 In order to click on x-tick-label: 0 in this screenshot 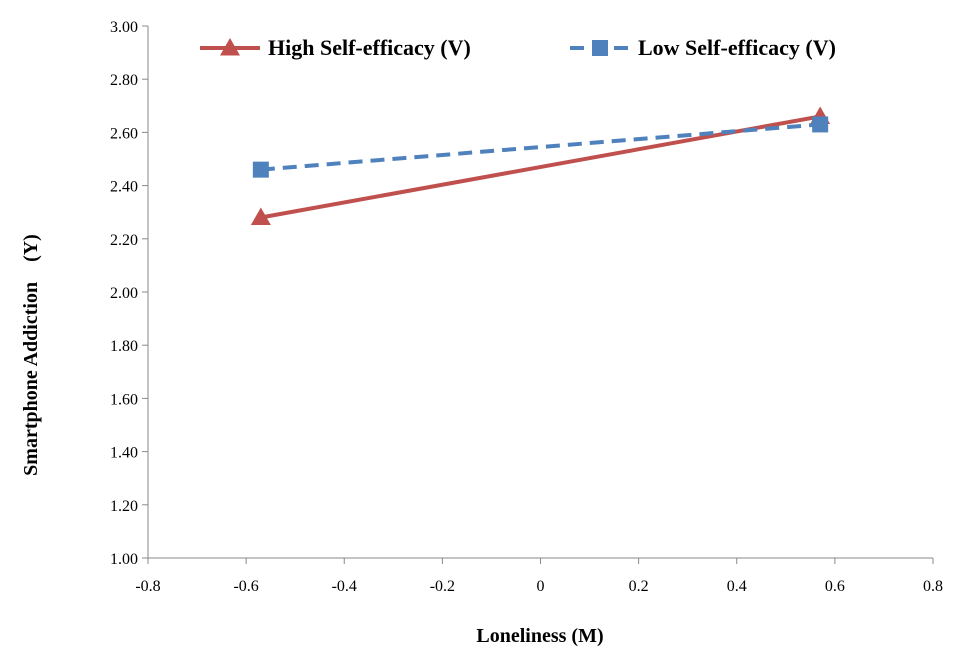, I will do `click(541, 586)`.